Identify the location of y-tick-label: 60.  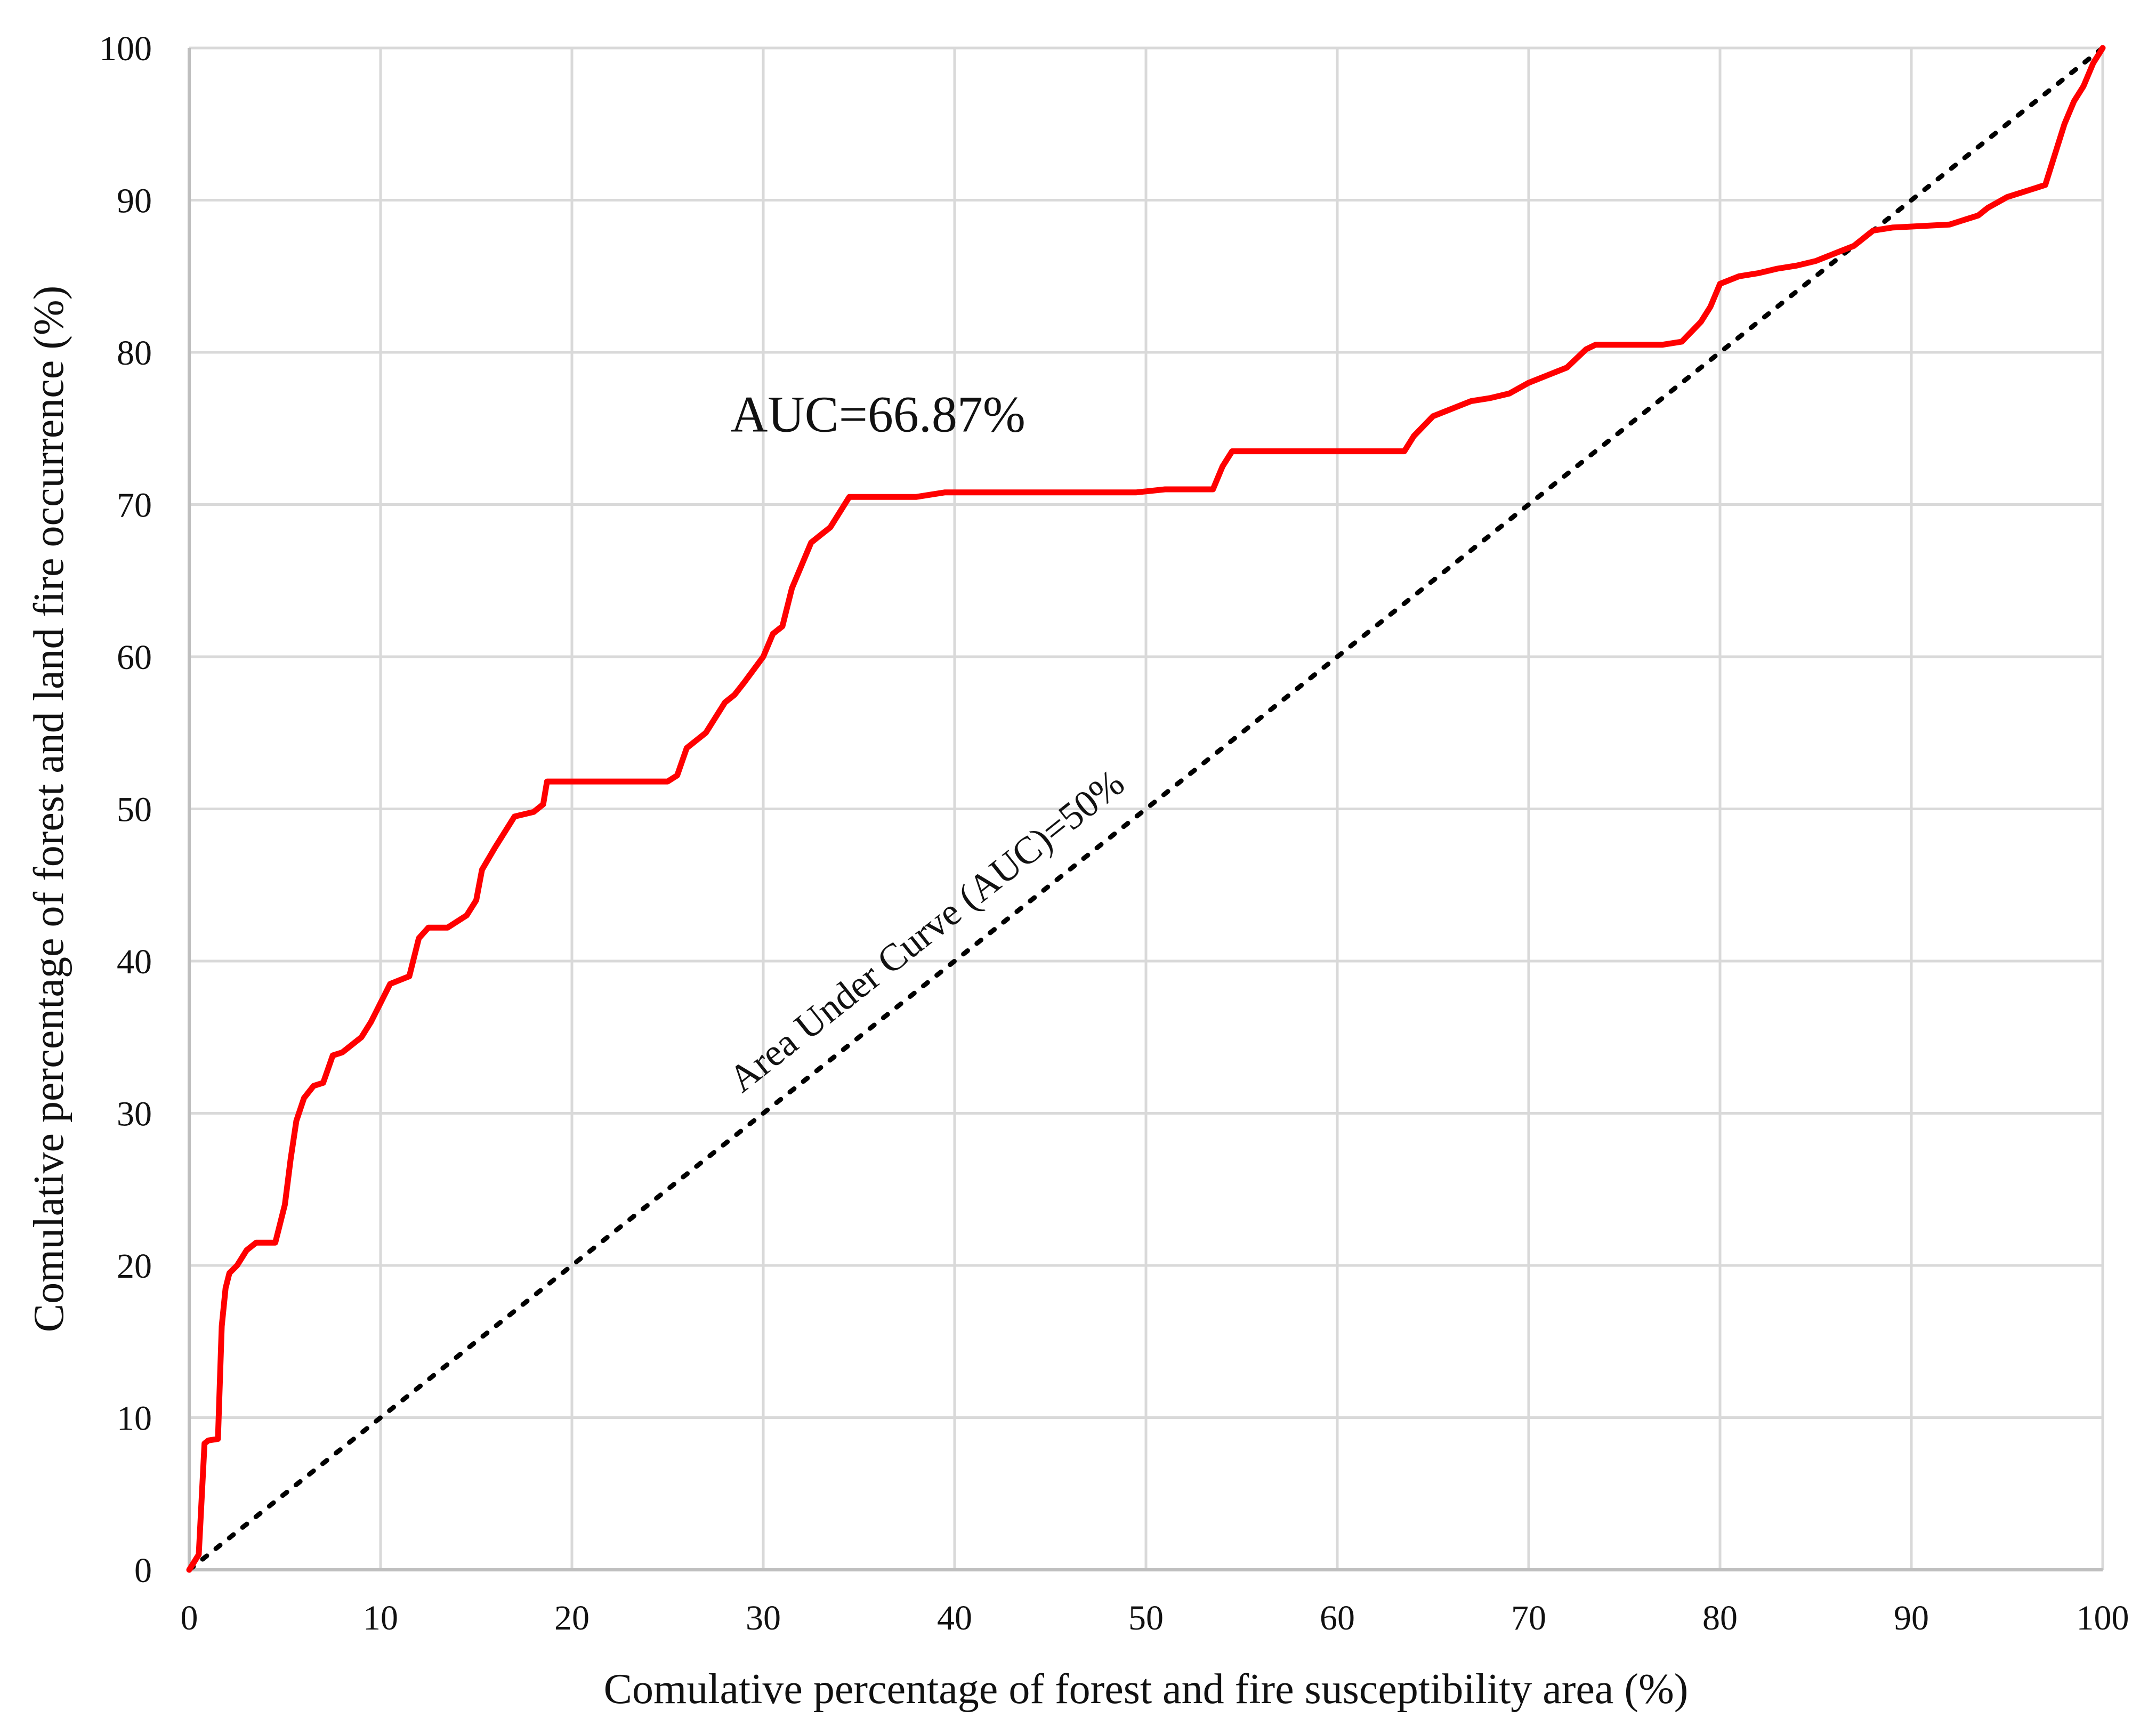
(134, 657).